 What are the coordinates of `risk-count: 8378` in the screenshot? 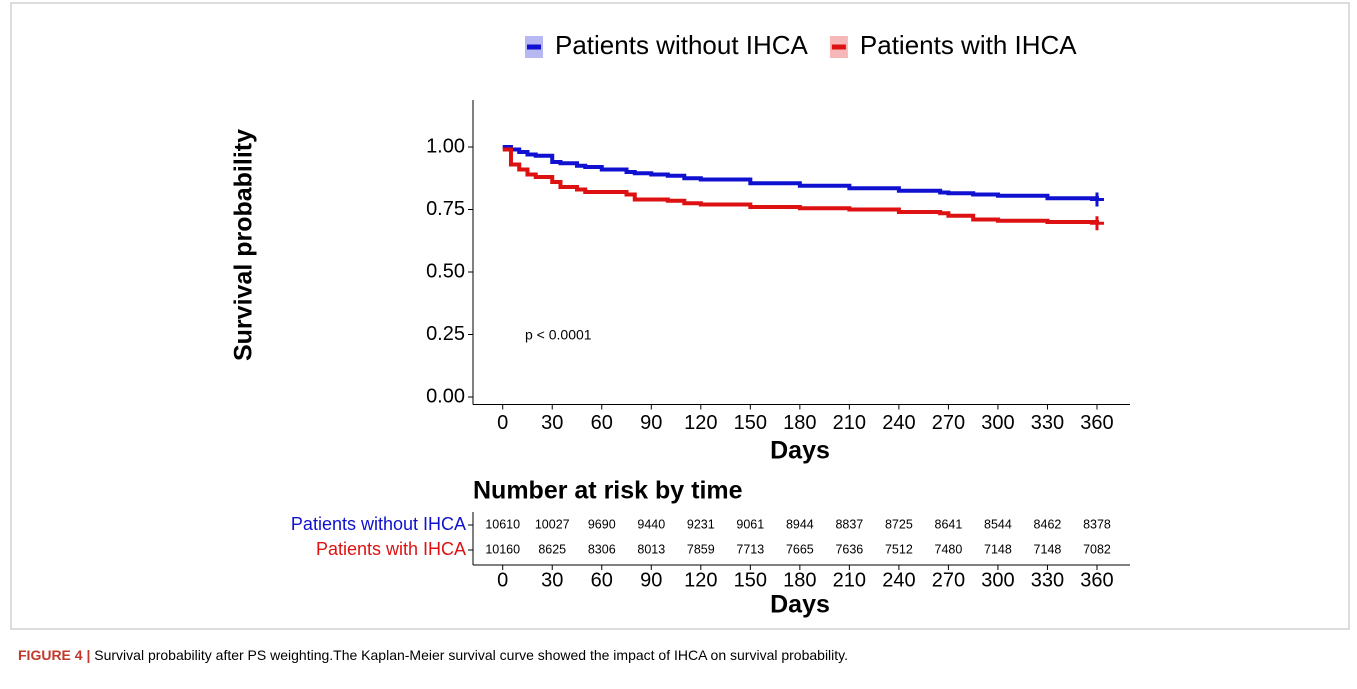 It's located at (1097, 524).